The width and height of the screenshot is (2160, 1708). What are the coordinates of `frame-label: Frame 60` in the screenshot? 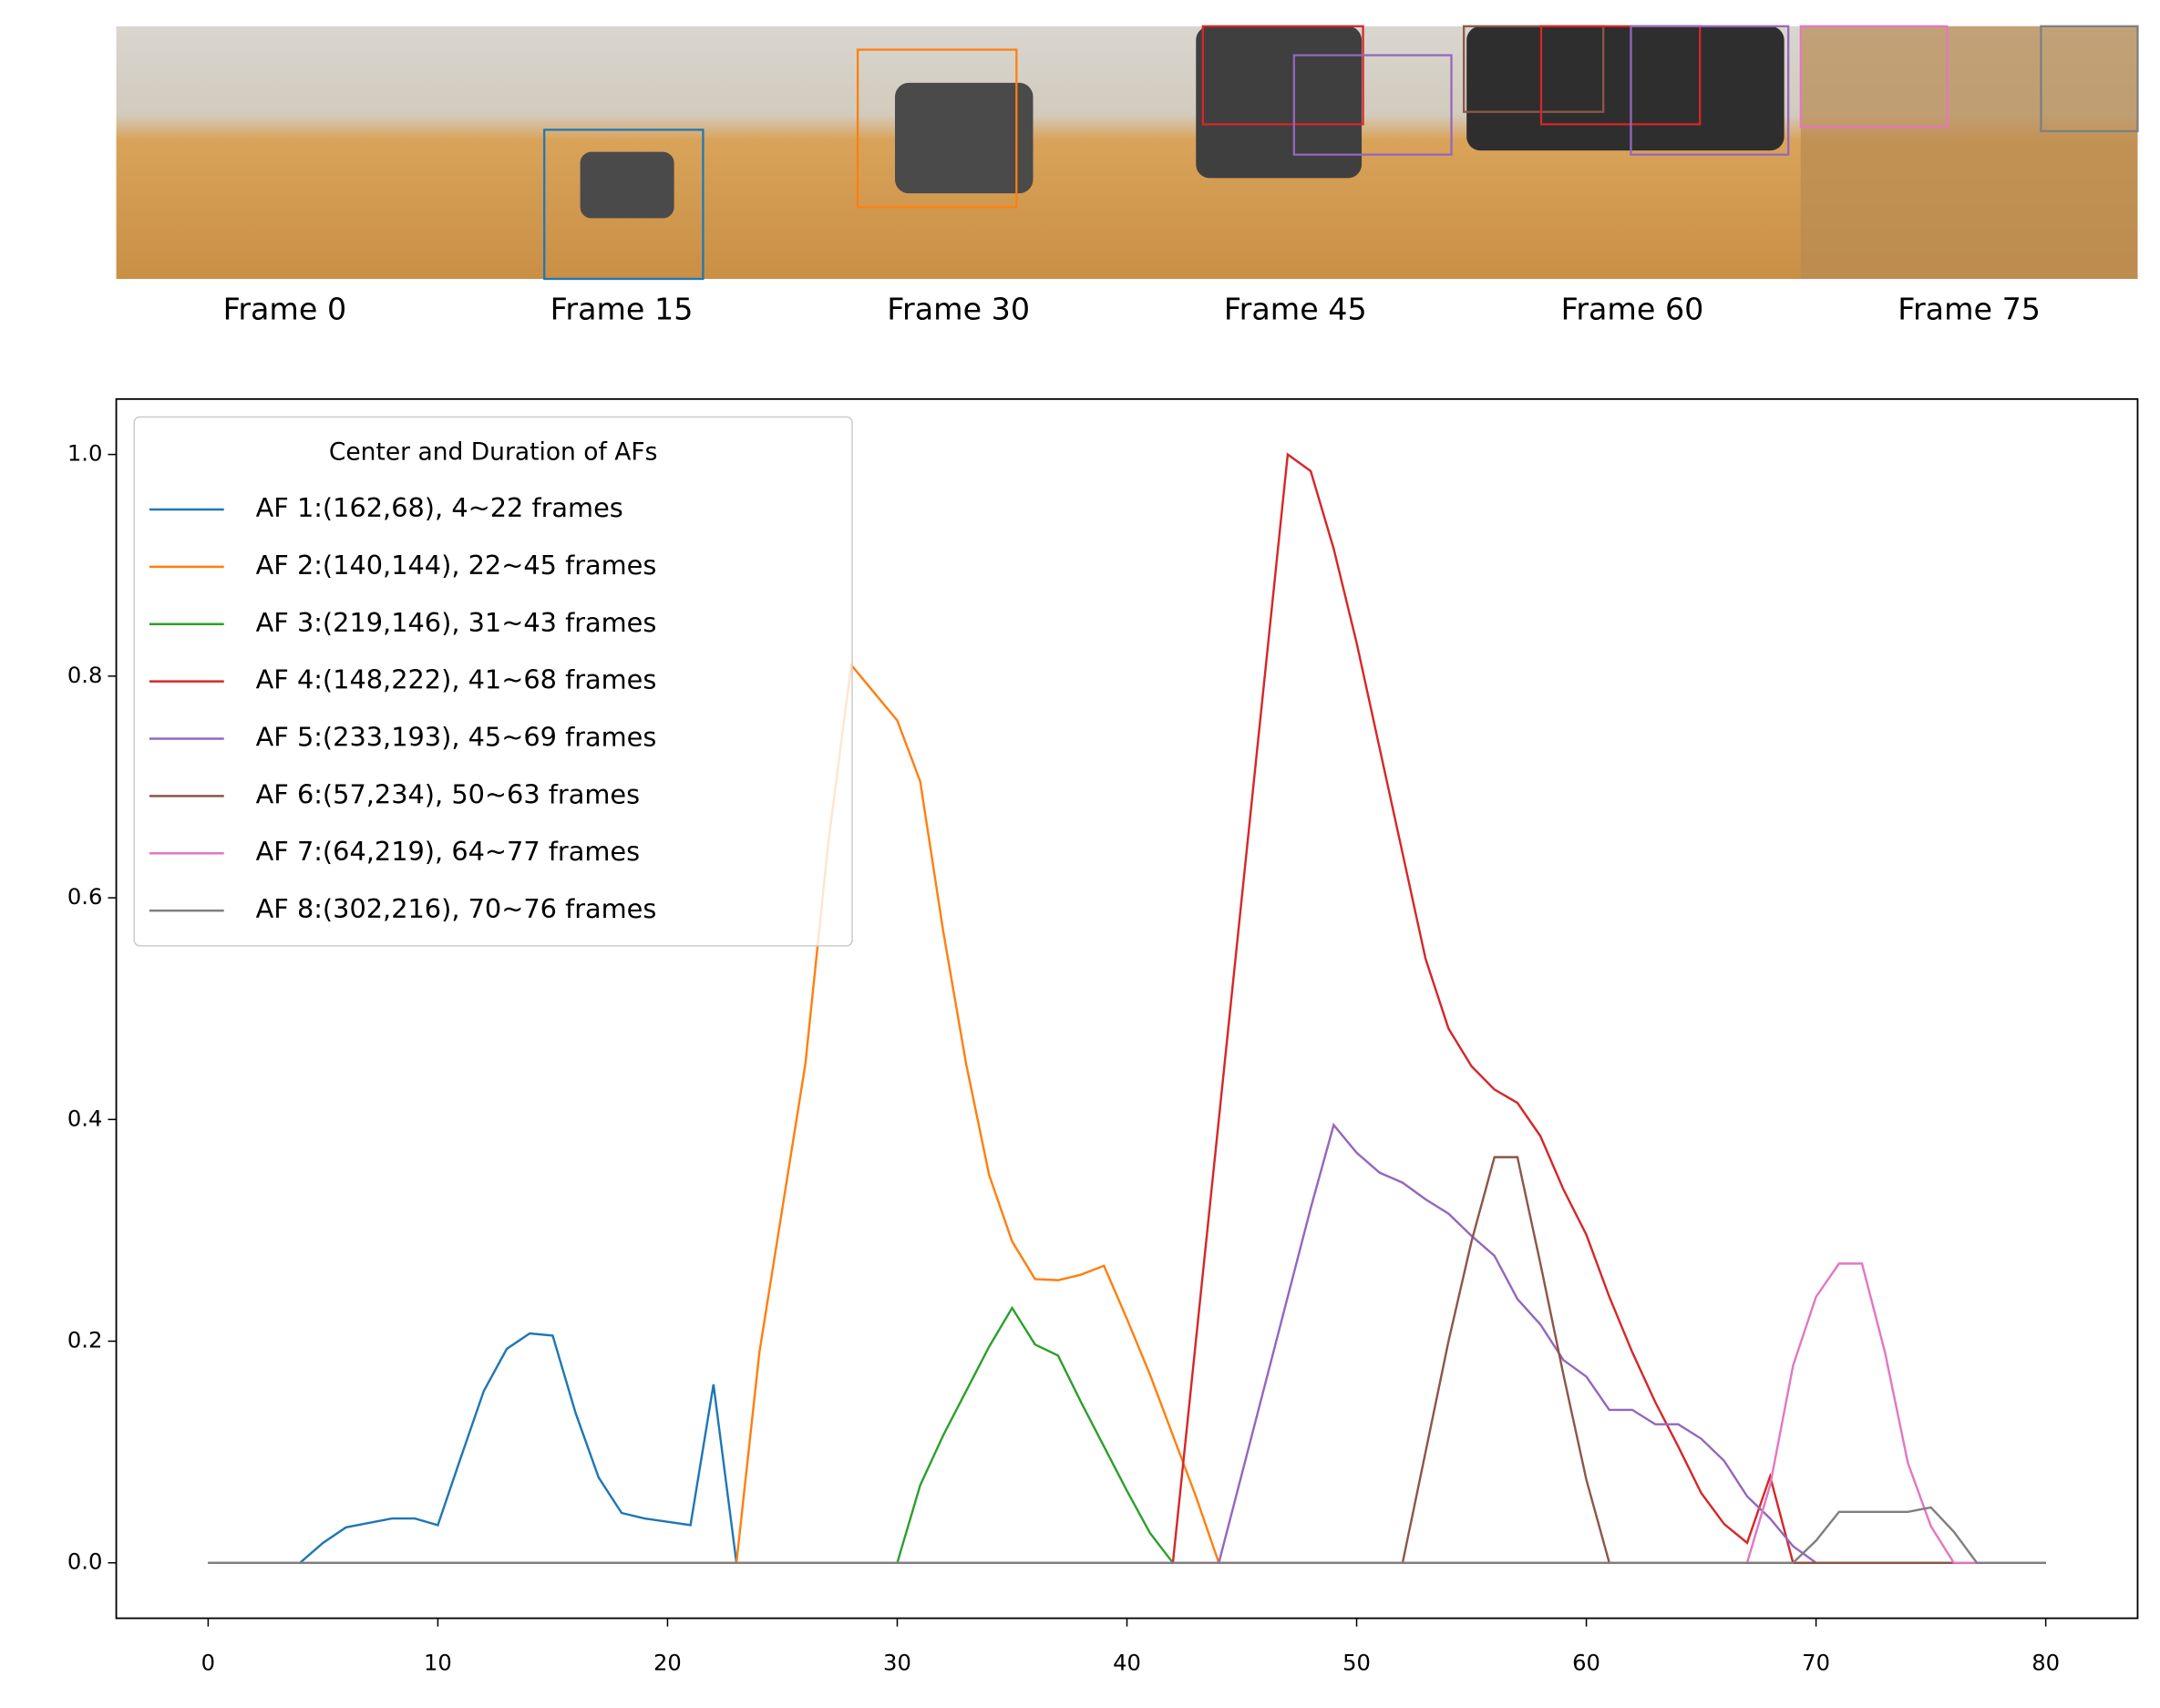 It's located at (1632, 308).